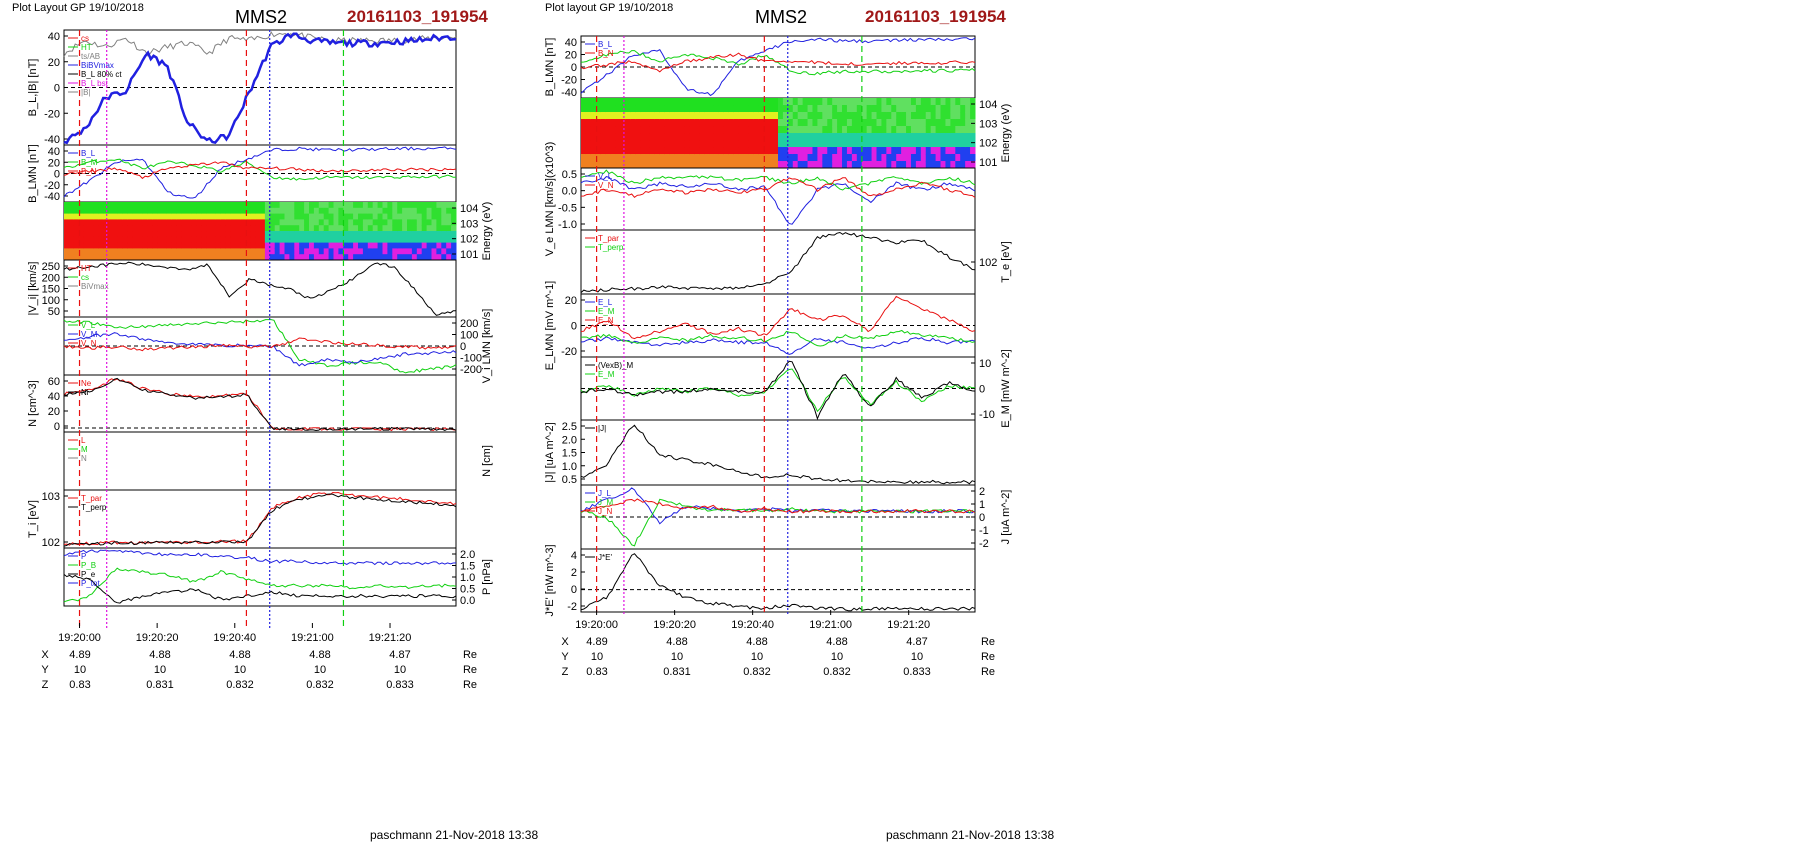  What do you see at coordinates (54, 312) in the screenshot?
I see `y-tick-label: 50` at bounding box center [54, 312].